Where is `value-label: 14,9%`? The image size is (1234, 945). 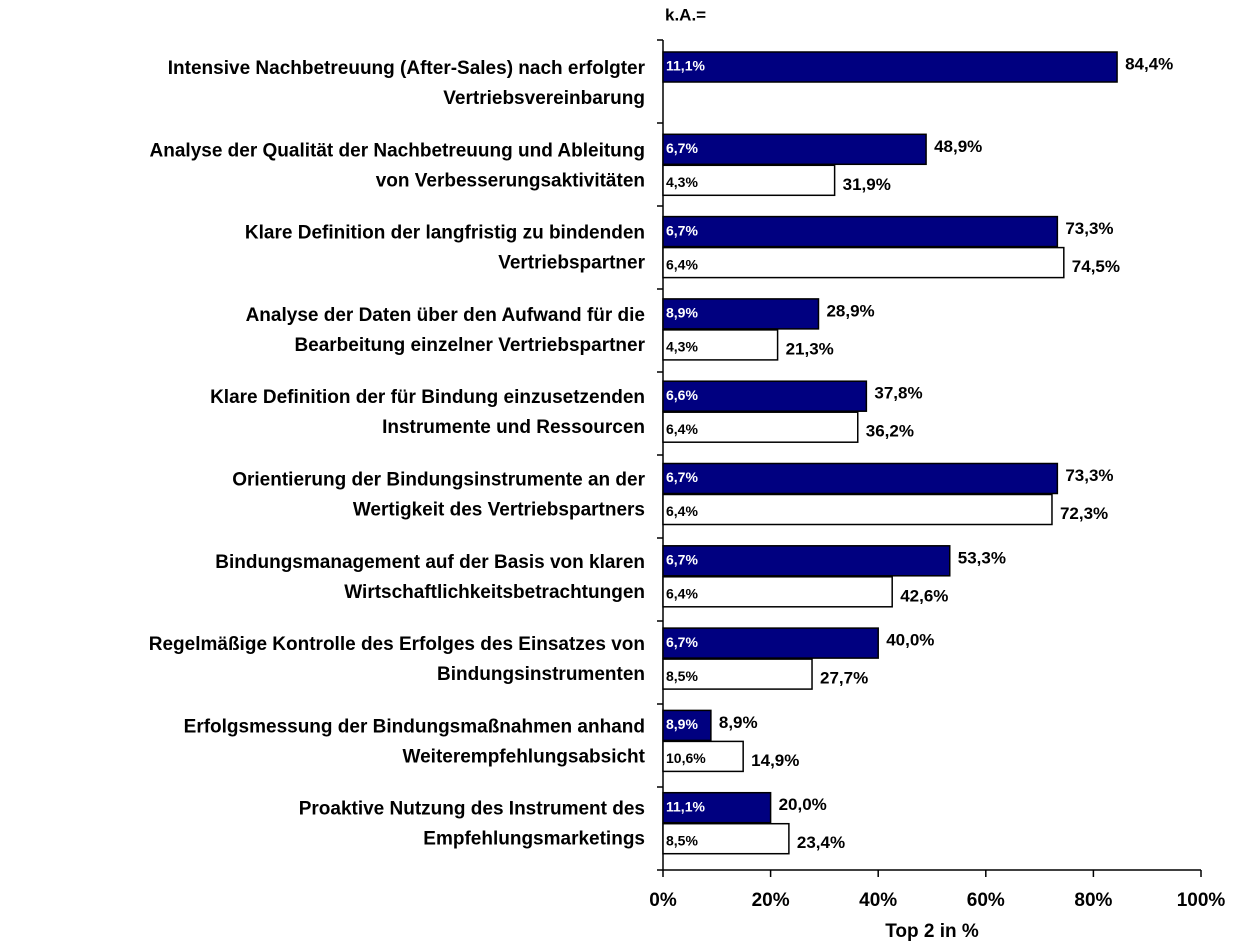 value-label: 14,9% is located at coordinates (775, 760).